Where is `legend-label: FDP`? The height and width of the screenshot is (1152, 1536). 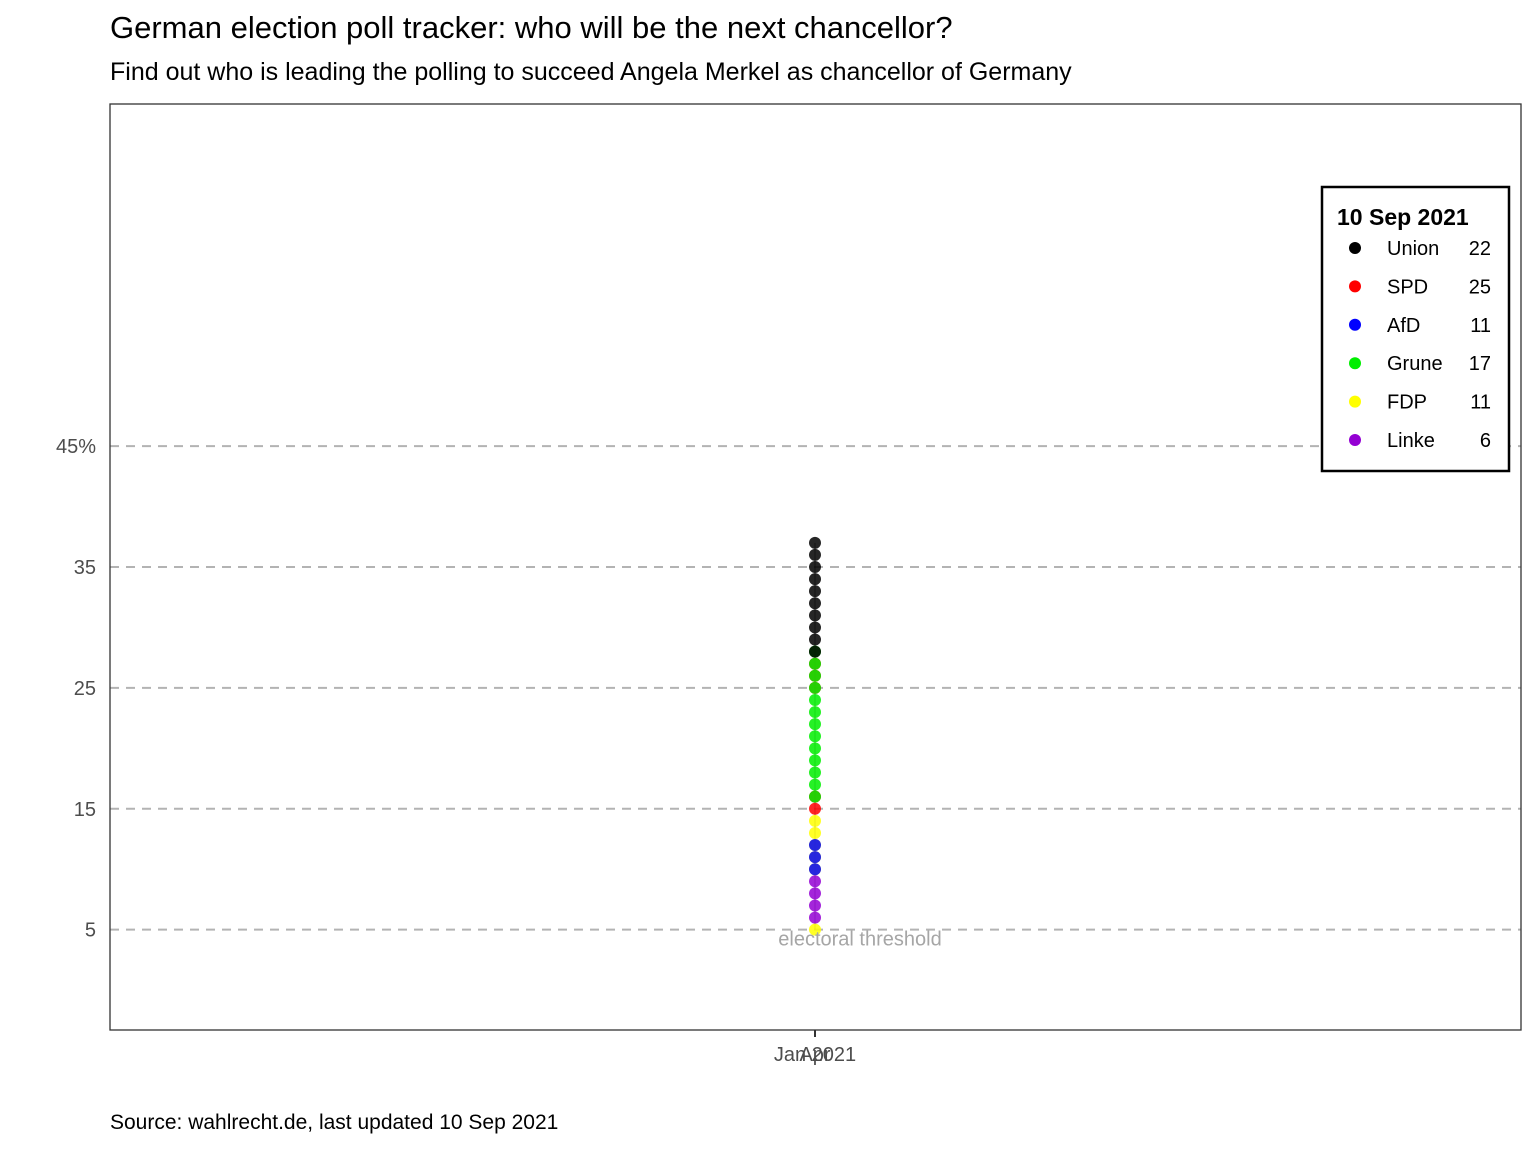
legend-label: FDP is located at coordinates (1407, 403).